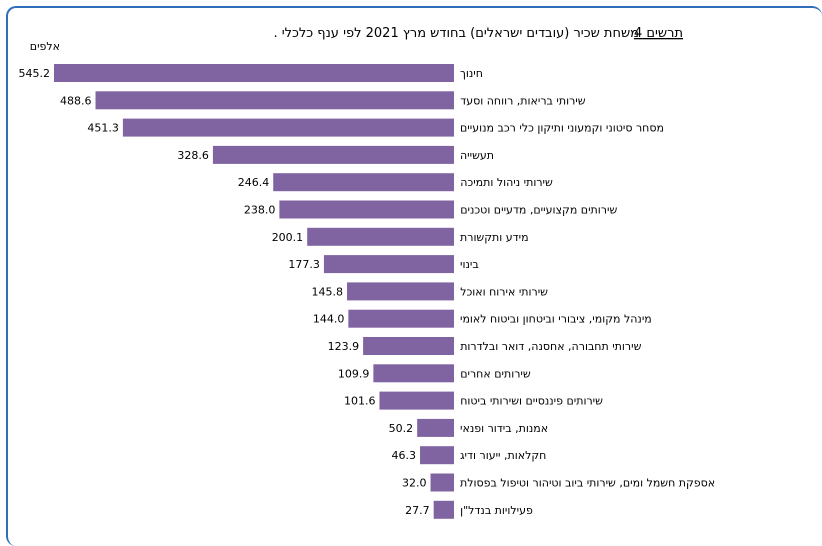 The image size is (822, 546). What do you see at coordinates (503, 455) in the screenshot?
I see `category-label: חקלאות, ייעור ודיג` at bounding box center [503, 455].